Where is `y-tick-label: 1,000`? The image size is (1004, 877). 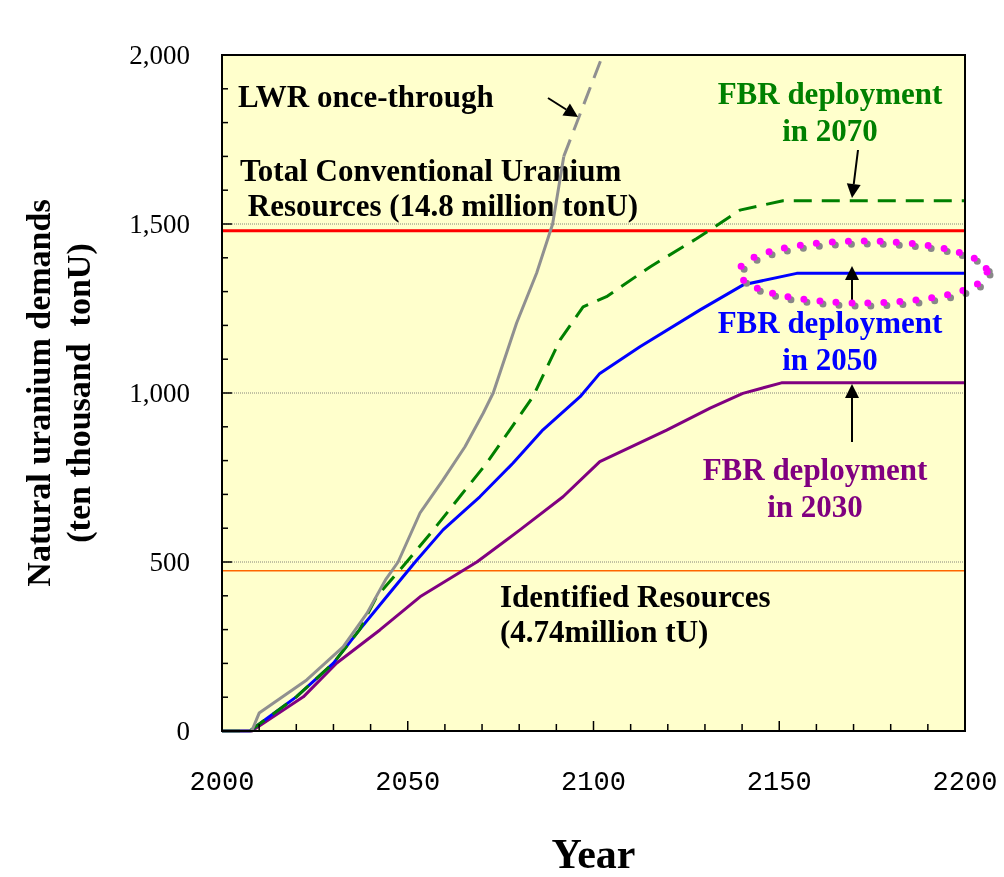
y-tick-label: 1,000 is located at coordinates (159, 393).